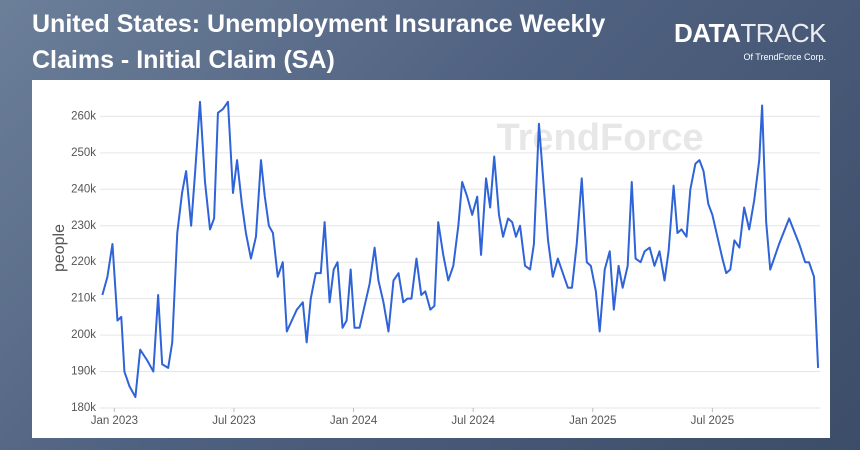 Image resolution: width=860 pixels, height=450 pixels. What do you see at coordinates (83, 262) in the screenshot?
I see `y-tick-label: 220k` at bounding box center [83, 262].